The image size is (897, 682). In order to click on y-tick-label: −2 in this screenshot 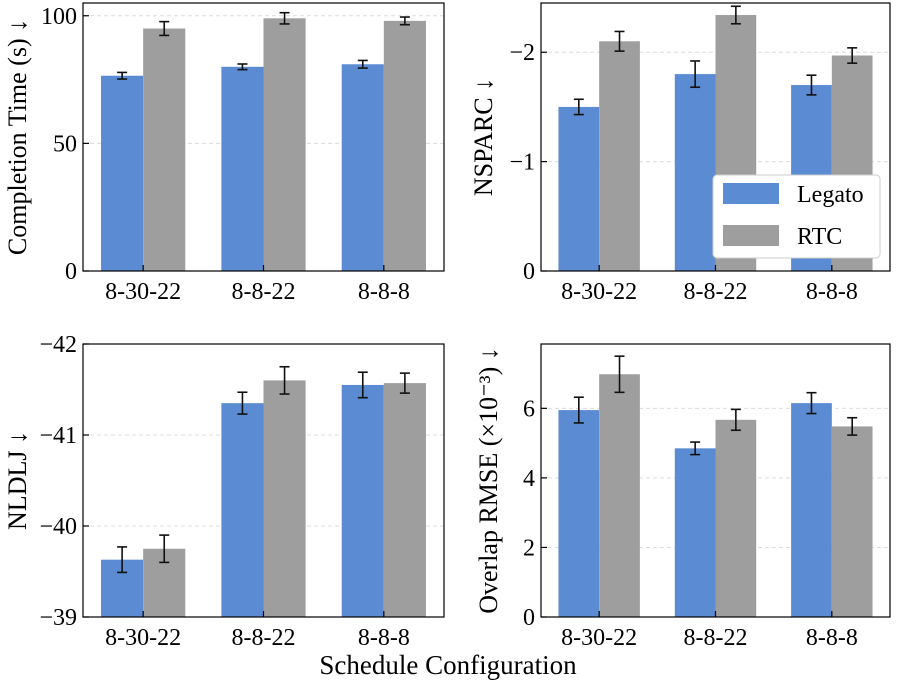, I will do `click(522, 53)`.